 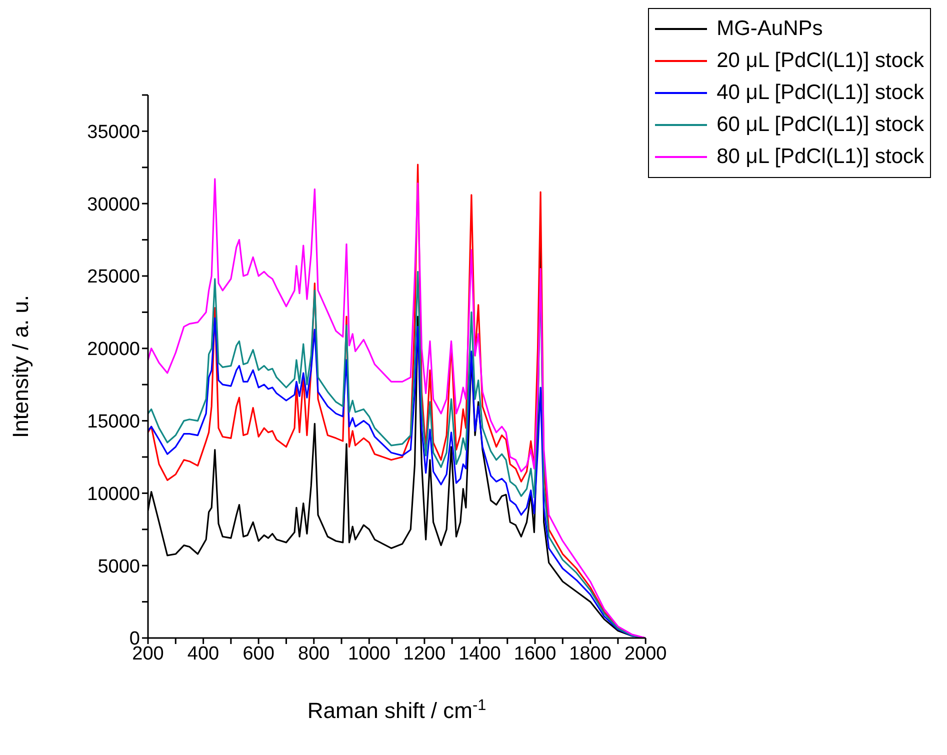 I want to click on legend-label: 60 μL [PdCl(L1)] stock, so click(x=820, y=125).